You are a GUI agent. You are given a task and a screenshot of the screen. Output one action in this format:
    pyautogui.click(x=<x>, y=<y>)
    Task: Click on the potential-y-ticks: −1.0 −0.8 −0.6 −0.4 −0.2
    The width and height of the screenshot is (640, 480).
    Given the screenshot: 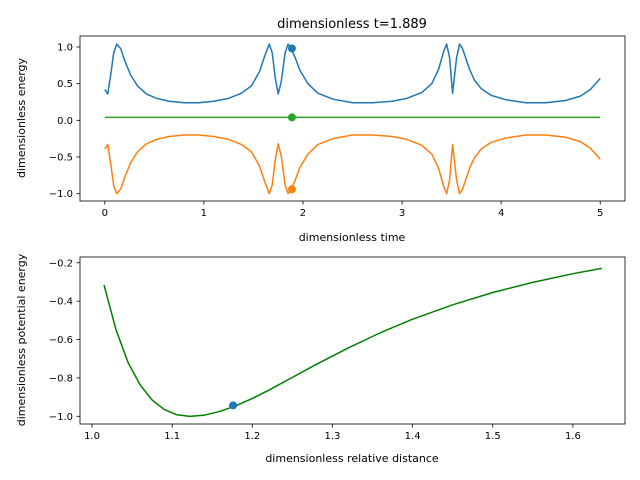 What is the action you would take?
    pyautogui.click(x=64, y=340)
    